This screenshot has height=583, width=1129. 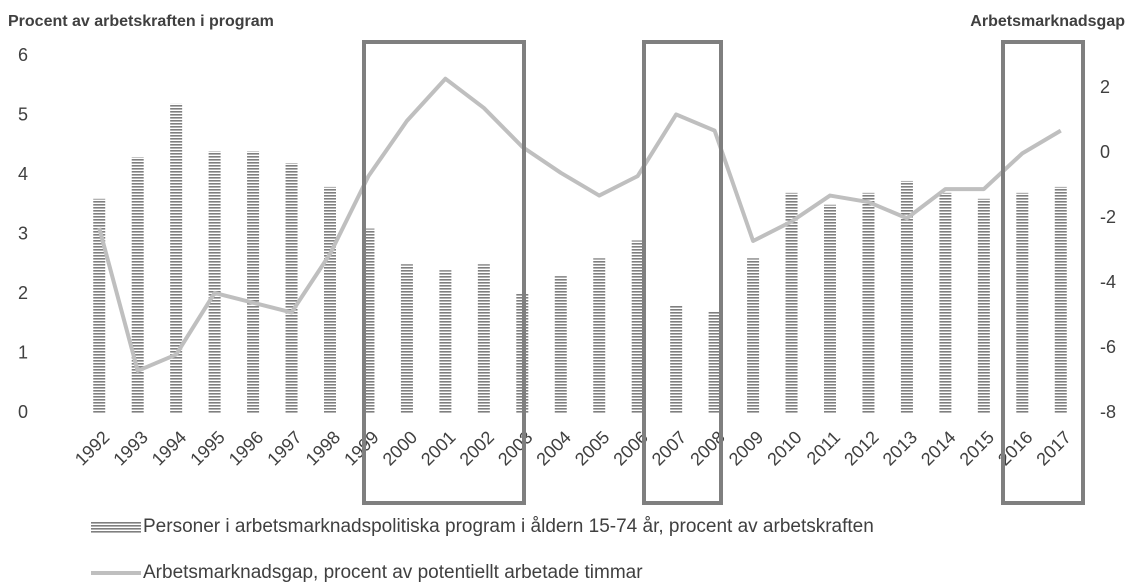 I want to click on x-tick-label: 1999, so click(x=361, y=448).